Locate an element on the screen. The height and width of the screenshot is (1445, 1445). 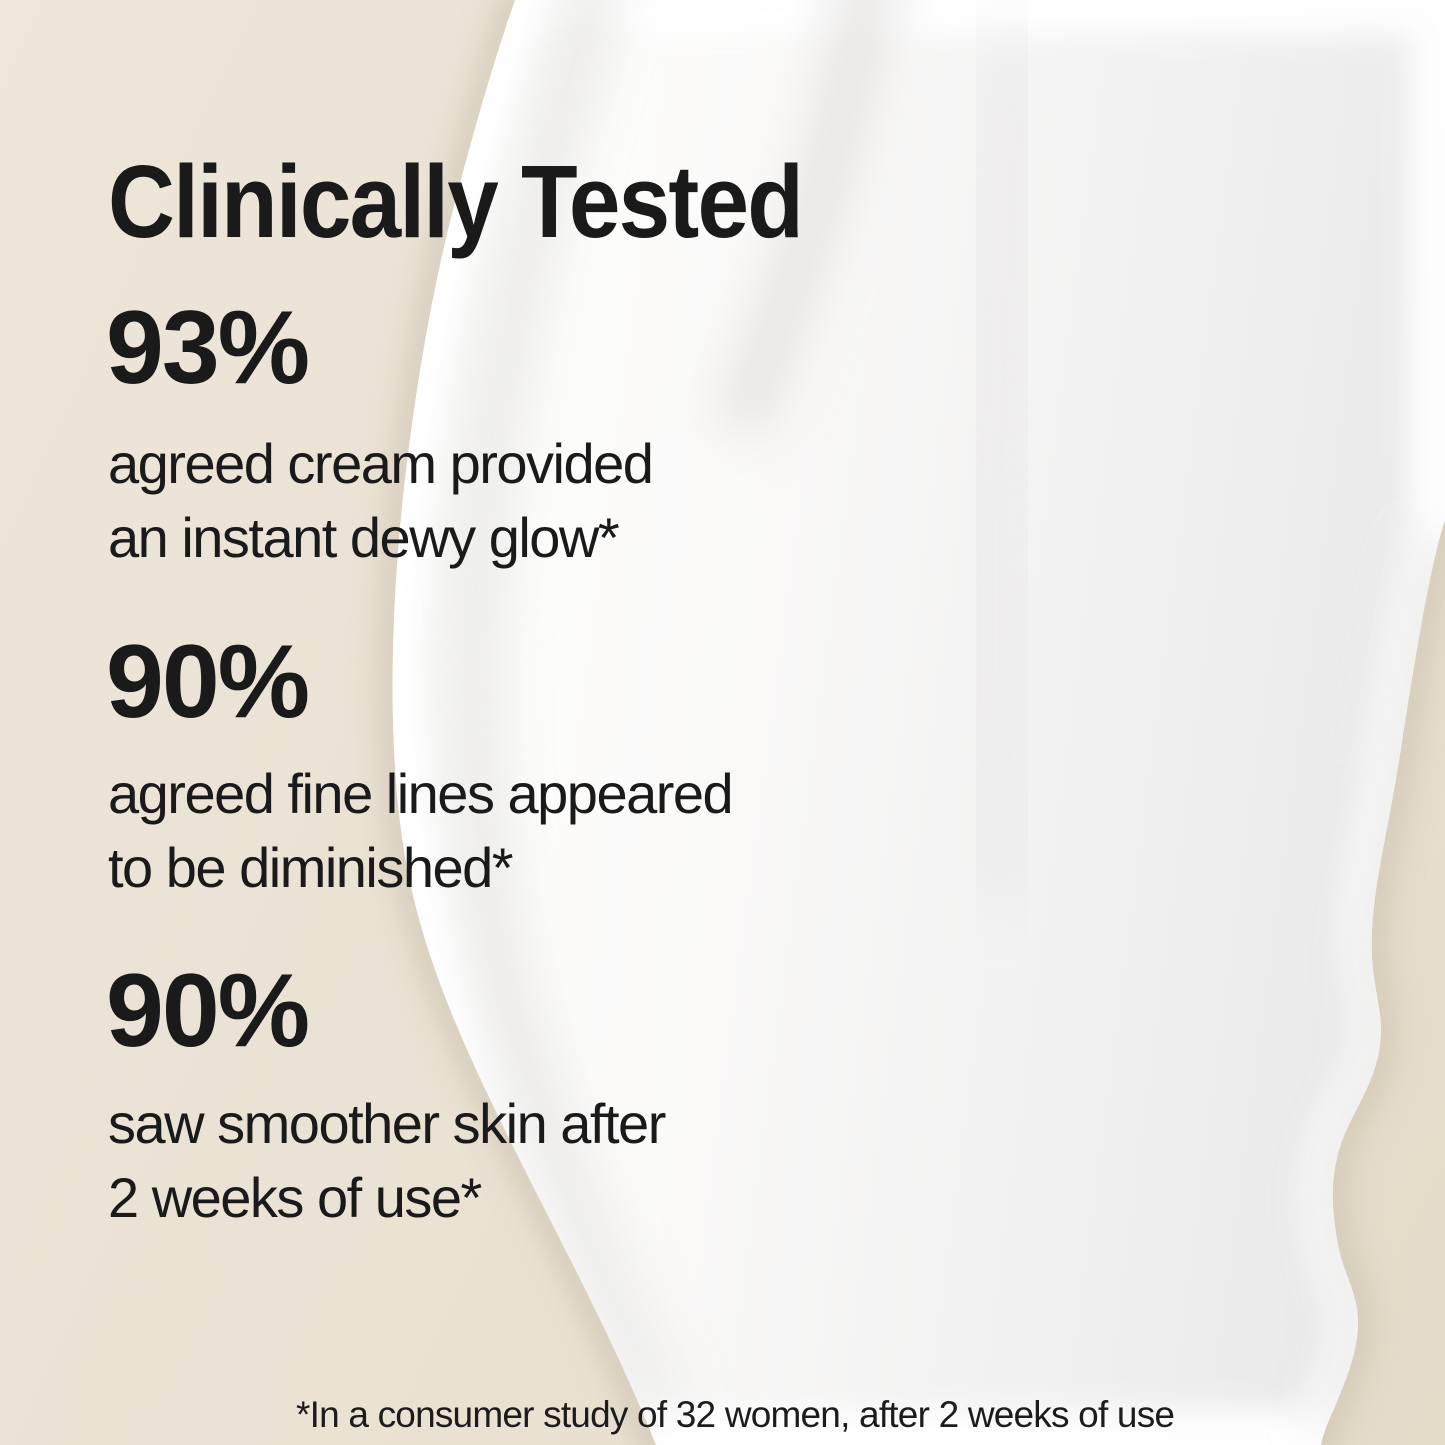
stat-value-2: 90% is located at coordinates (208, 682).